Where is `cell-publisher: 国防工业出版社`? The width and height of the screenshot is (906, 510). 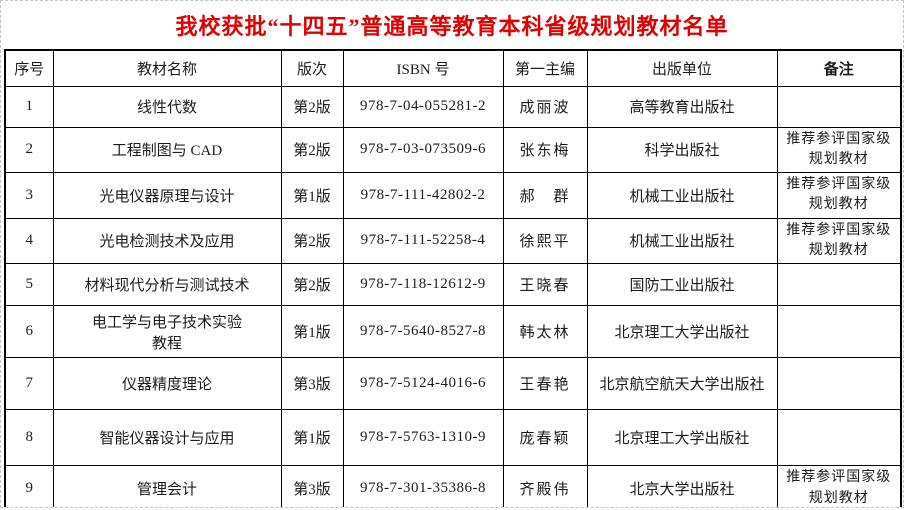 cell-publisher: 国防工业出版社 is located at coordinates (682, 285).